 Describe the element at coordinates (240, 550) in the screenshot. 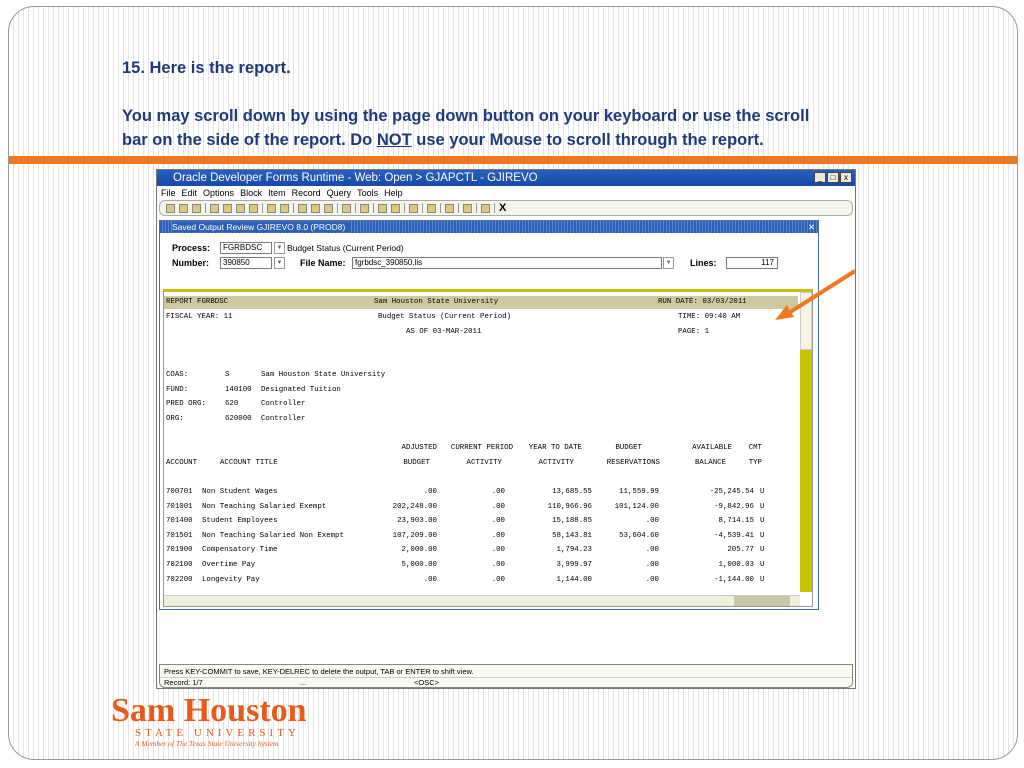

I see `account-title: Compensatory Time` at that location.